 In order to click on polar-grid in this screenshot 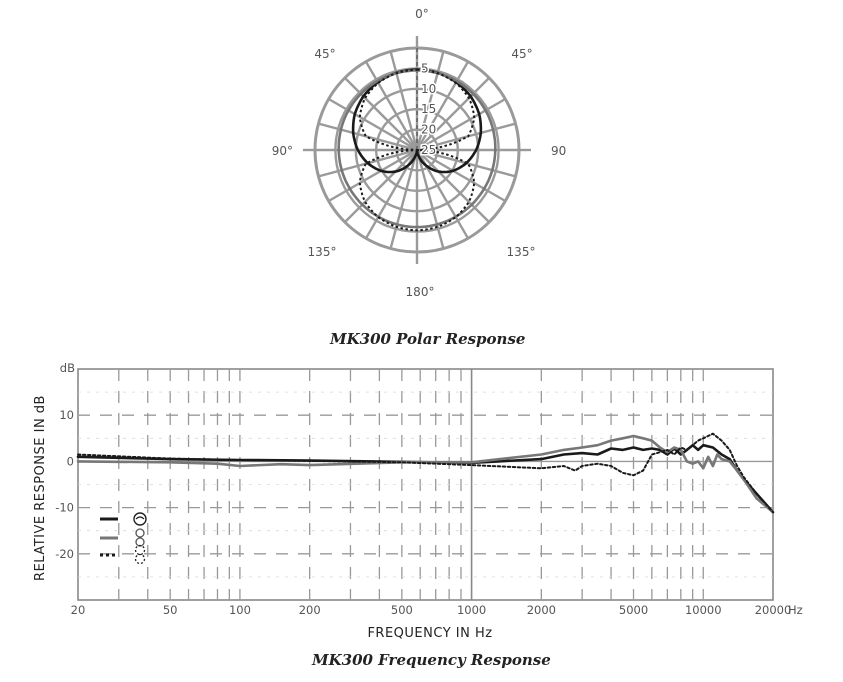, I will do `click(417, 150)`.